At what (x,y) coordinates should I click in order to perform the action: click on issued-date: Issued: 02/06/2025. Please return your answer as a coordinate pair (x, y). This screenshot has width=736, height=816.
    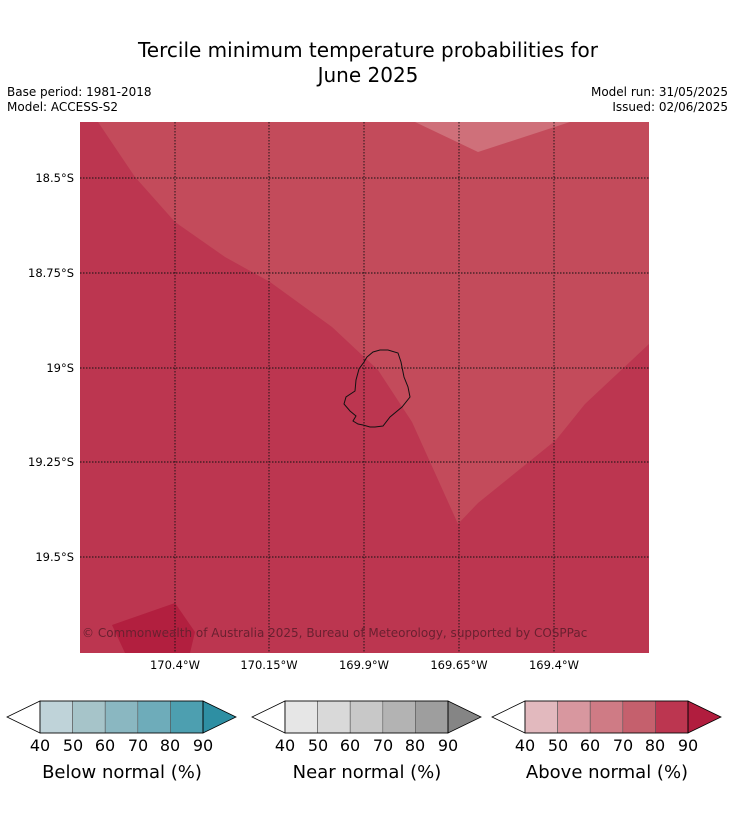
    Looking at the image, I should click on (670, 107).